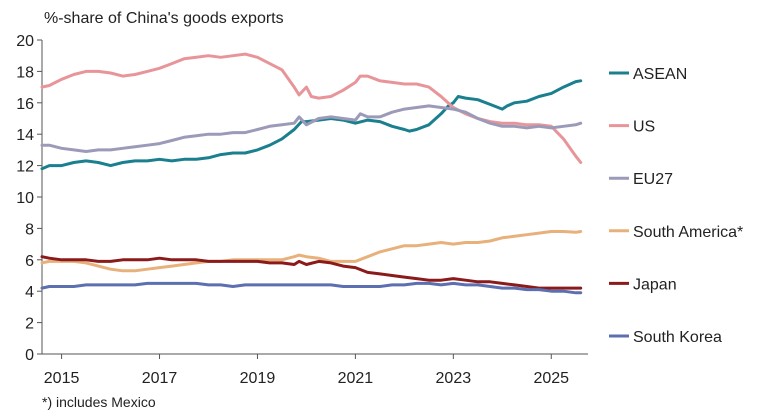 The image size is (772, 417). I want to click on y-tick-label: 14, so click(25, 135).